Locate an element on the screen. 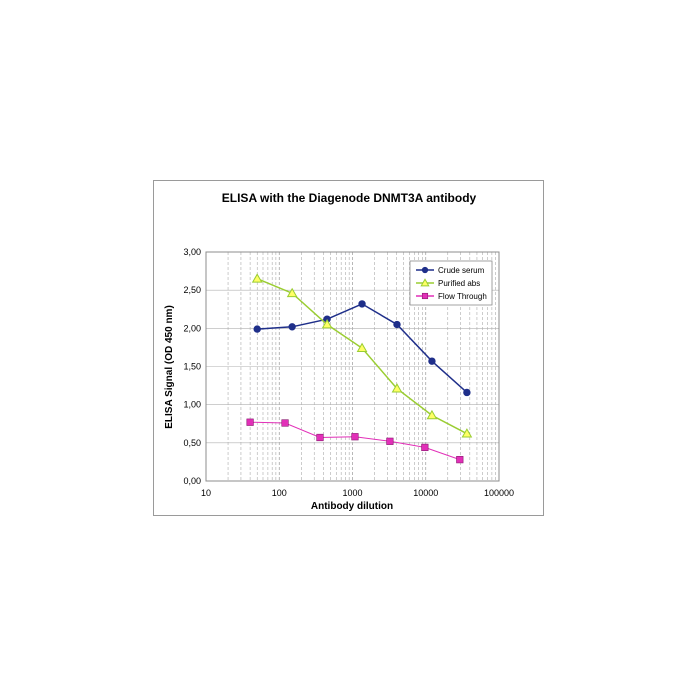 Image resolution: width=700 pixels, height=700 pixels. series-flow-through is located at coordinates (355, 441).